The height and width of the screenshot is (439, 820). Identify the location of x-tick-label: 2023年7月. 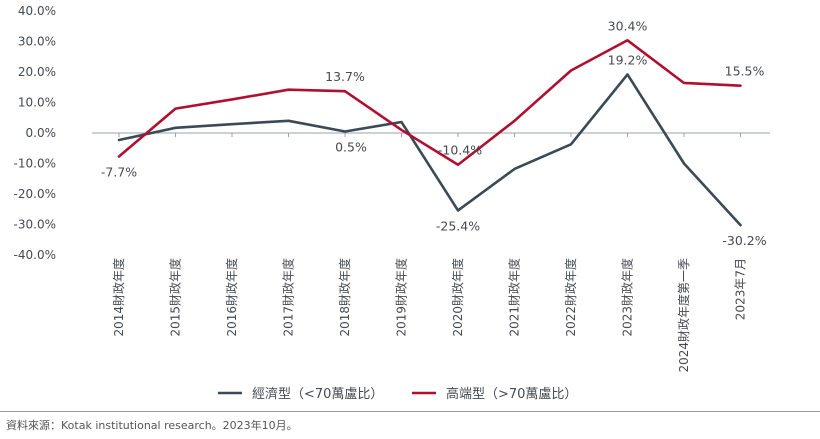
(741, 289).